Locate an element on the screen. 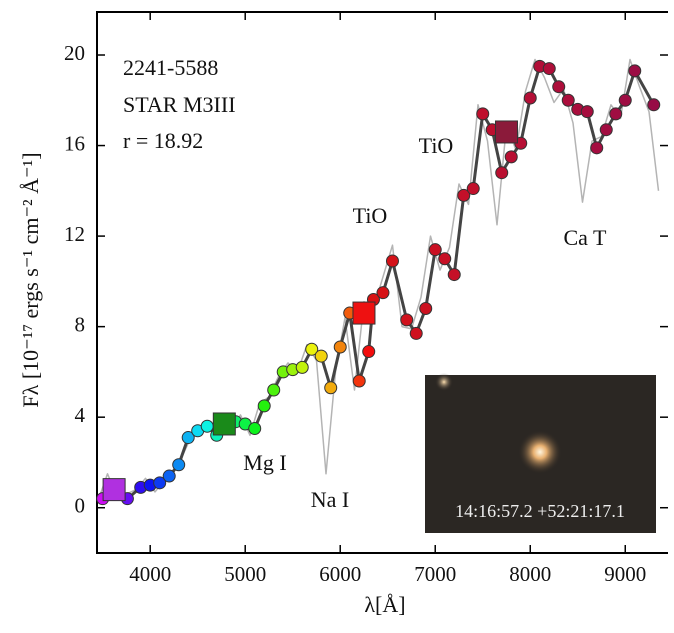  star is located at coordinates (444, 382).